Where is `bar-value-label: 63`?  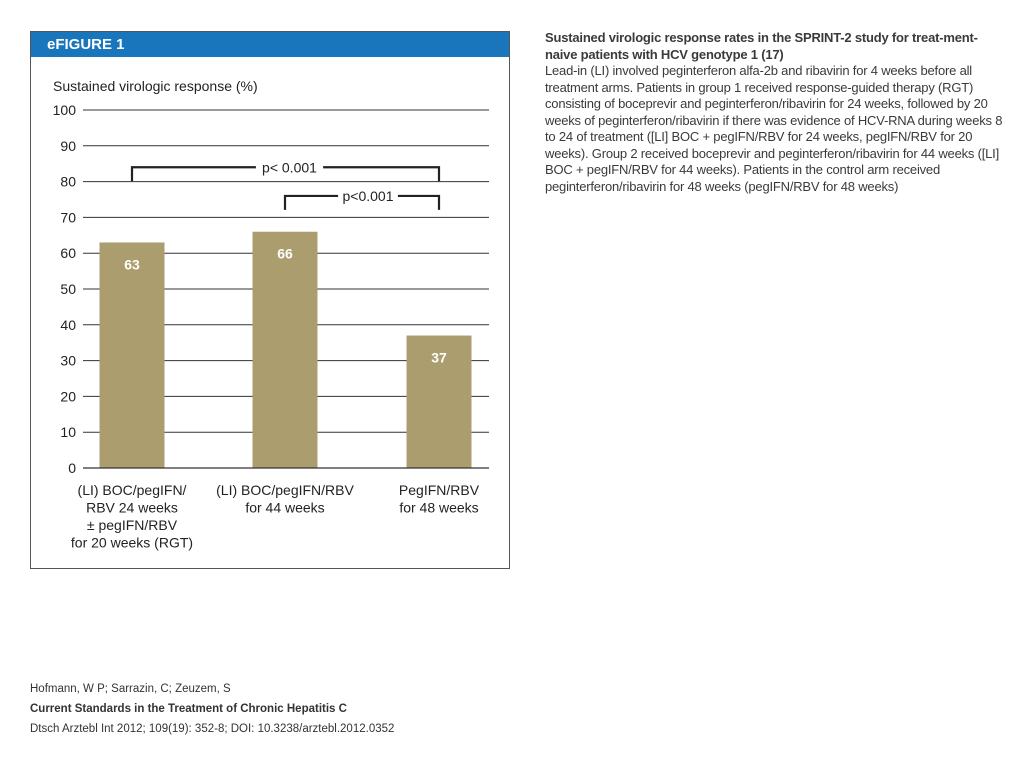
bar-value-label: 63 is located at coordinates (132, 264).